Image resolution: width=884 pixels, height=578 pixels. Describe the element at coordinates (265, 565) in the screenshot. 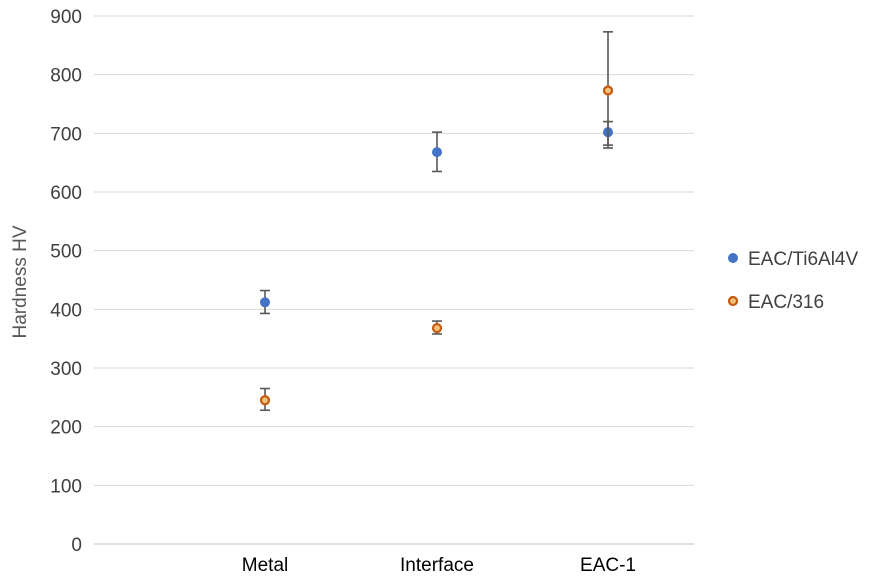

I see `x-category-label: Metal` at that location.